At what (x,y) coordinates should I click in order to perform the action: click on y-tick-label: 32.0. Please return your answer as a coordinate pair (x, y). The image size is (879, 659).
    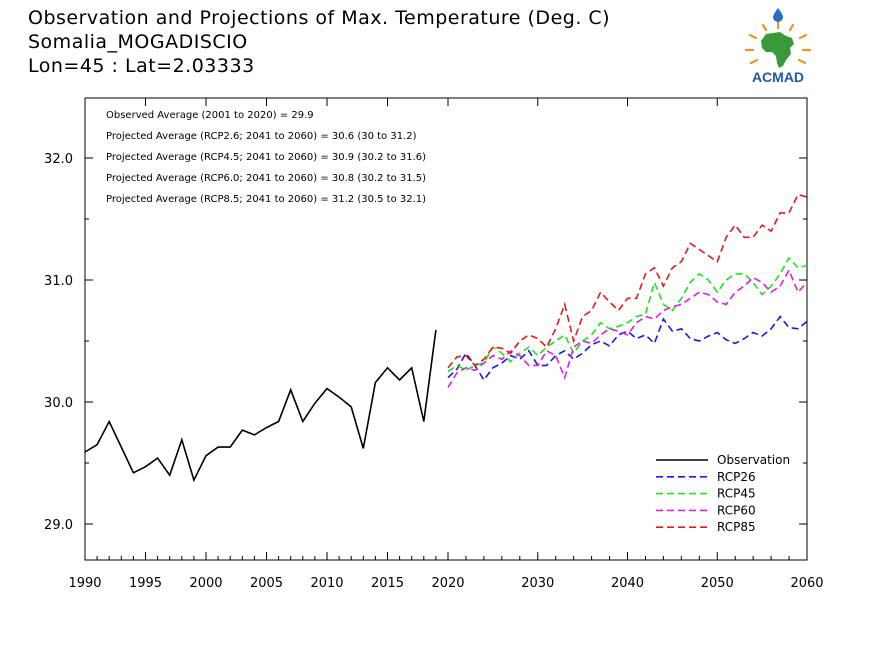
    Looking at the image, I should click on (58, 159).